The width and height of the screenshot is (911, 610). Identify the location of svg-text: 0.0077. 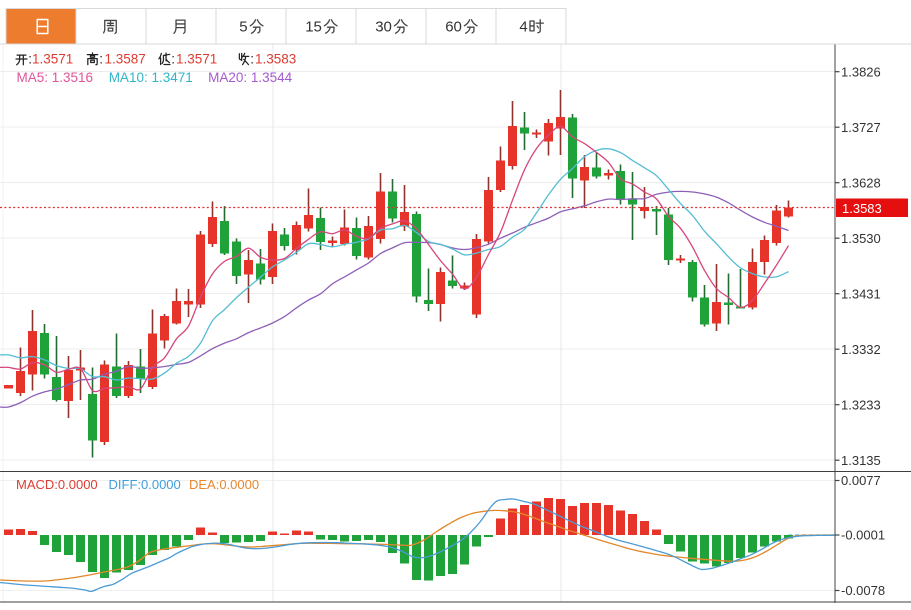
(861, 480).